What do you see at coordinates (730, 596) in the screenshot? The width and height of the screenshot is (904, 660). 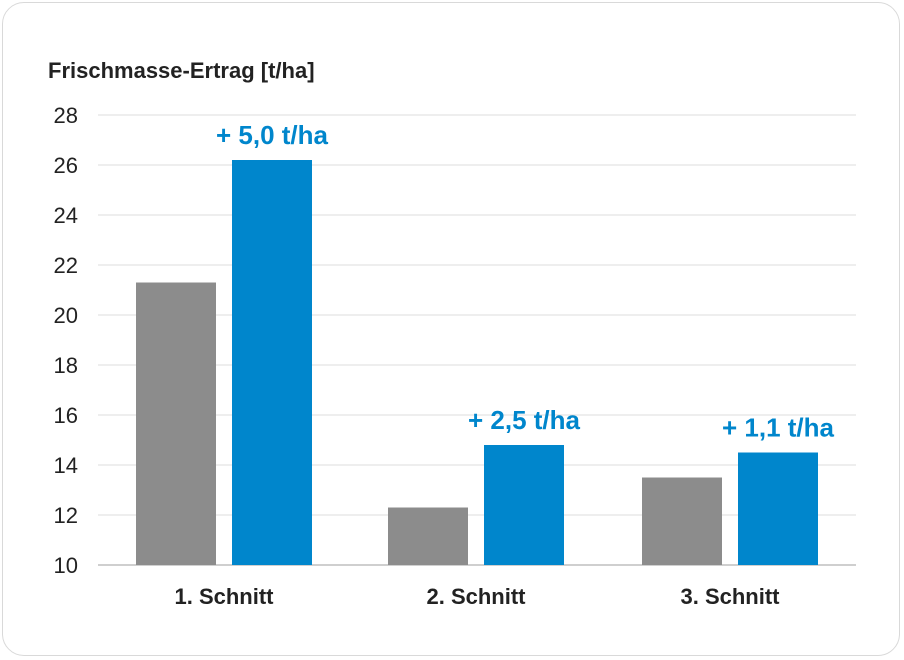 I see `category-label-3: 3. Schnitt` at bounding box center [730, 596].